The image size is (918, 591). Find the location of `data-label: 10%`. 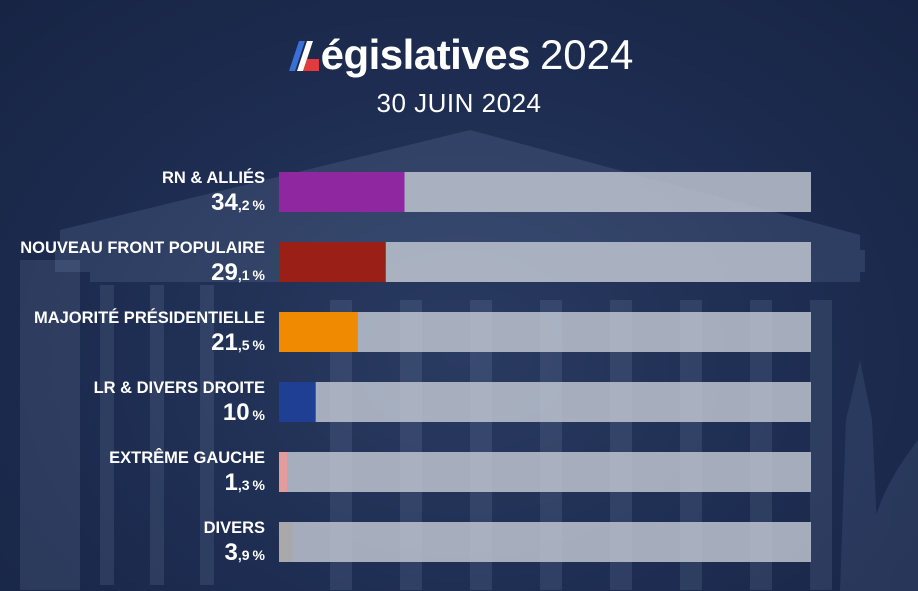

data-label: 10% is located at coordinates (244, 412).